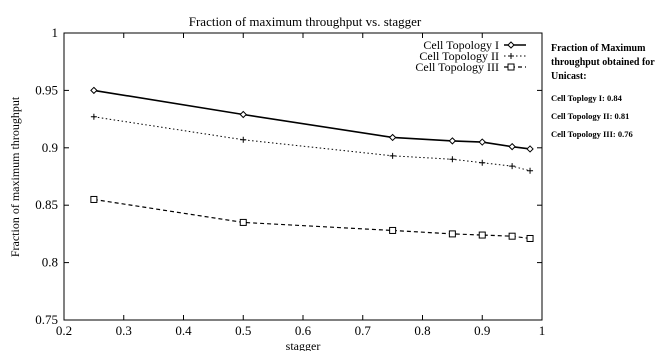  I want to click on y-tick-label: 0.95, so click(46, 89).